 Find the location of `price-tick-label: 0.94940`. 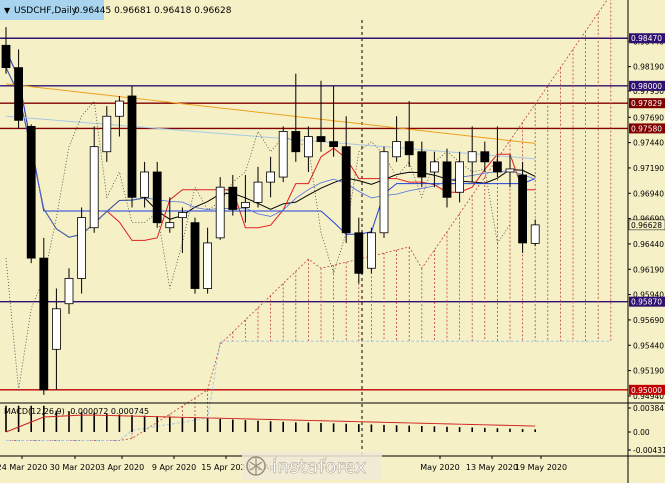

price-tick-label: 0.94940 is located at coordinates (648, 396).